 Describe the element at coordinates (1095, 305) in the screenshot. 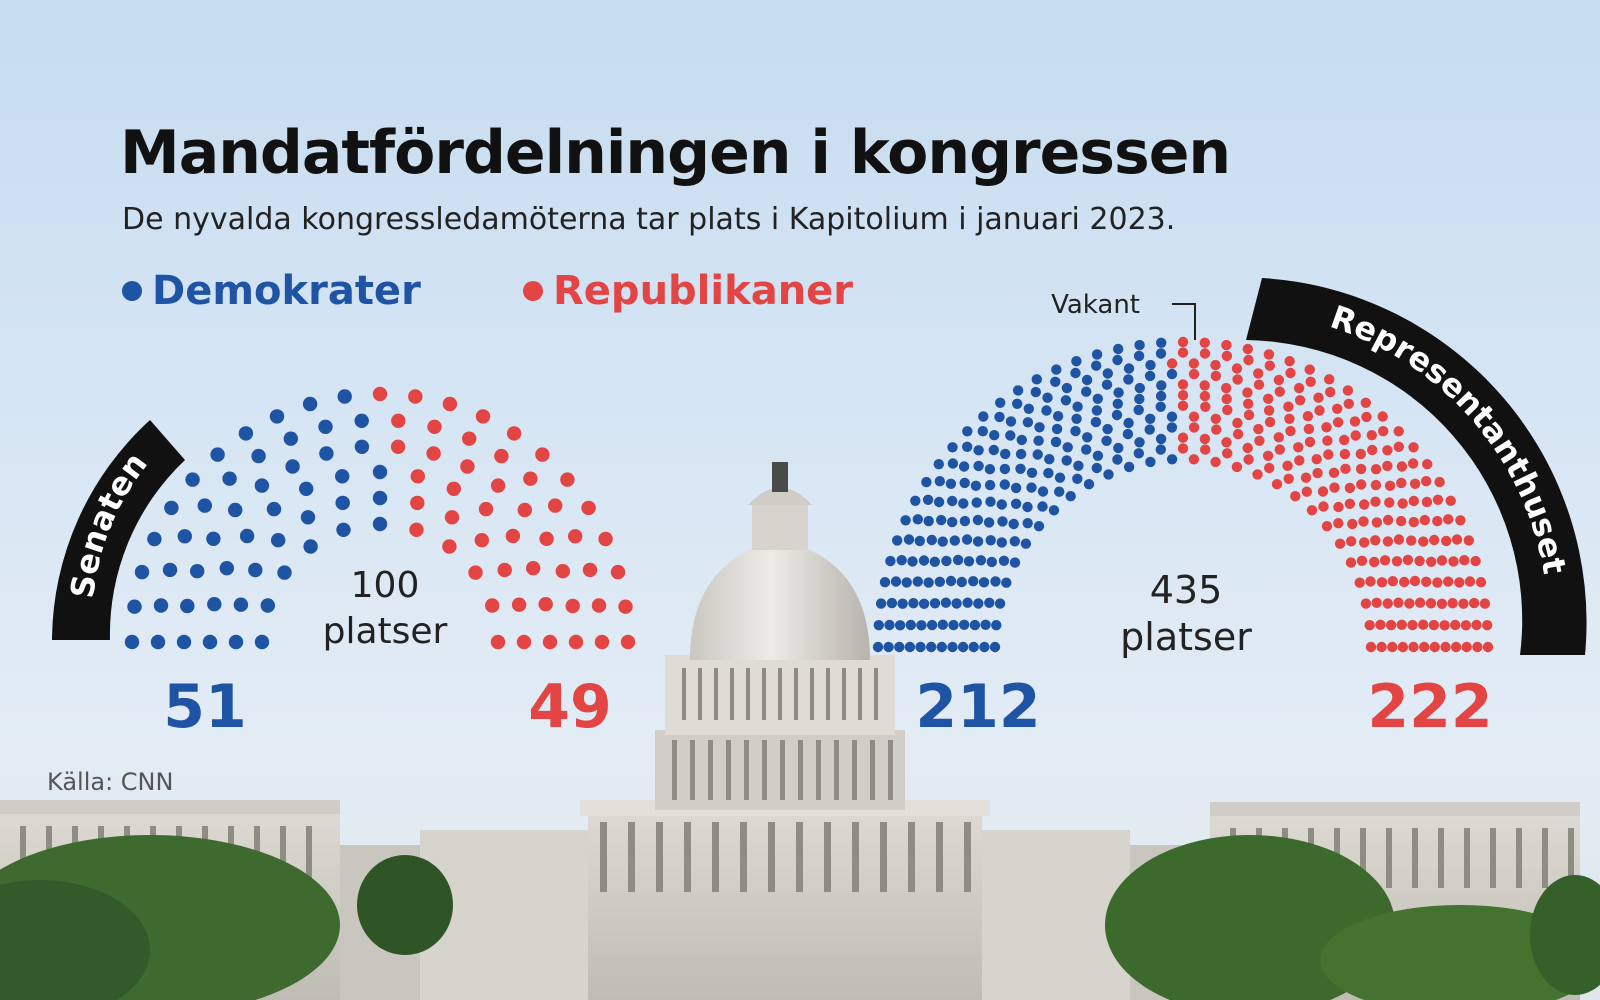

I see `vacant-label: Vakant` at that location.